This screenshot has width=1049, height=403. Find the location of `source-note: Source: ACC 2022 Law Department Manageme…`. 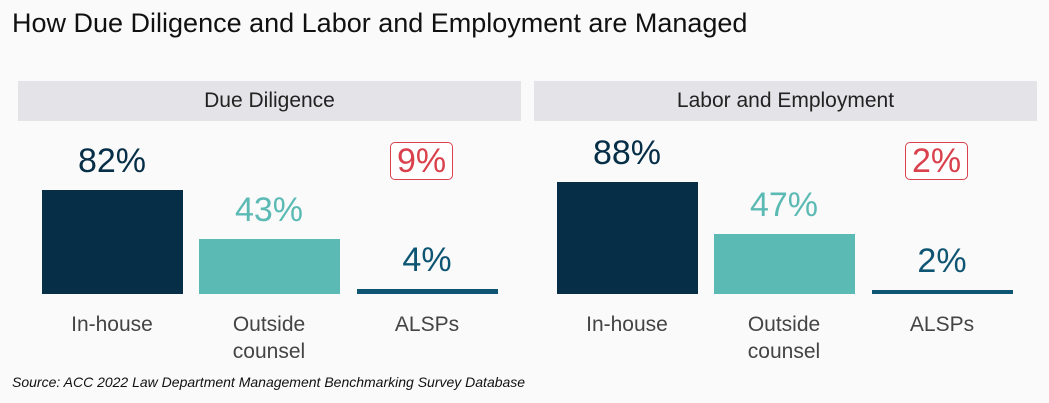

source-note: Source: ACC 2022 Law Department Manageme… is located at coordinates (269, 382).